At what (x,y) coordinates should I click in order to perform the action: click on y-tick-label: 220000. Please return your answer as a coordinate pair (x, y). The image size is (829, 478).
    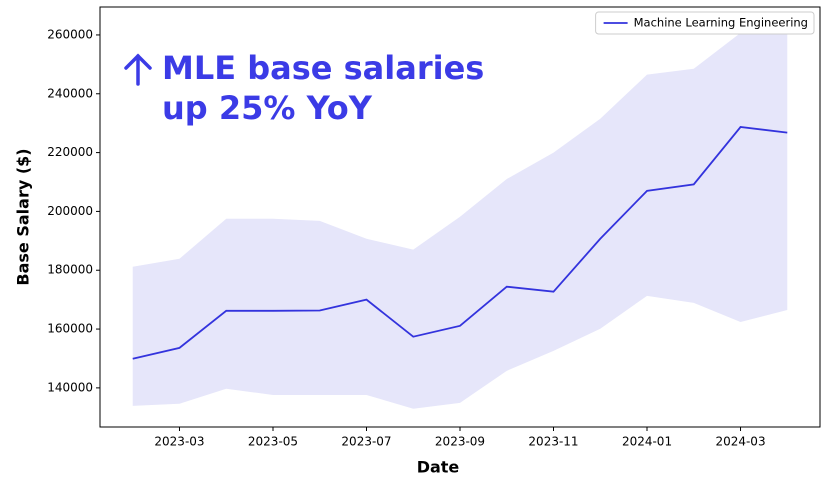
    Looking at the image, I should click on (70, 152).